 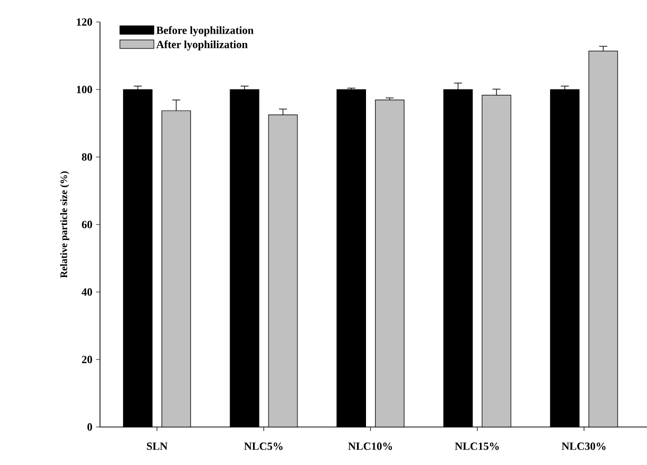 I want to click on y-tick-label: 60, so click(x=87, y=224).